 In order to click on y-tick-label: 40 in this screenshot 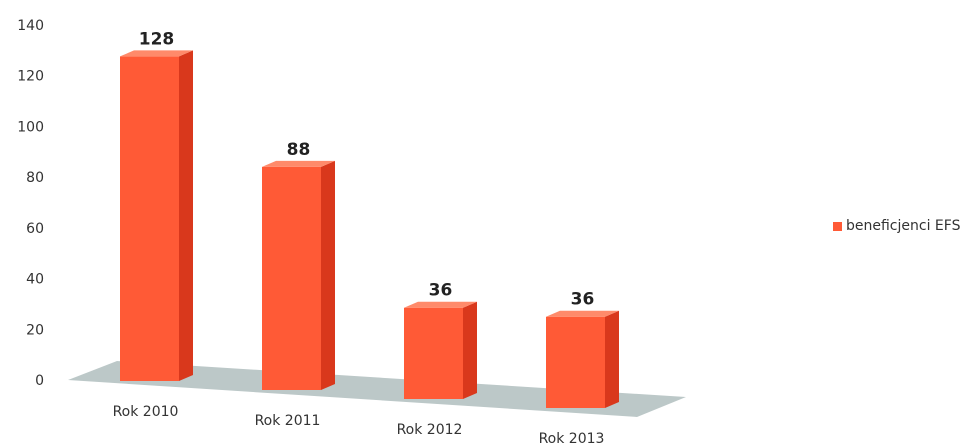, I will do `click(35, 280)`.